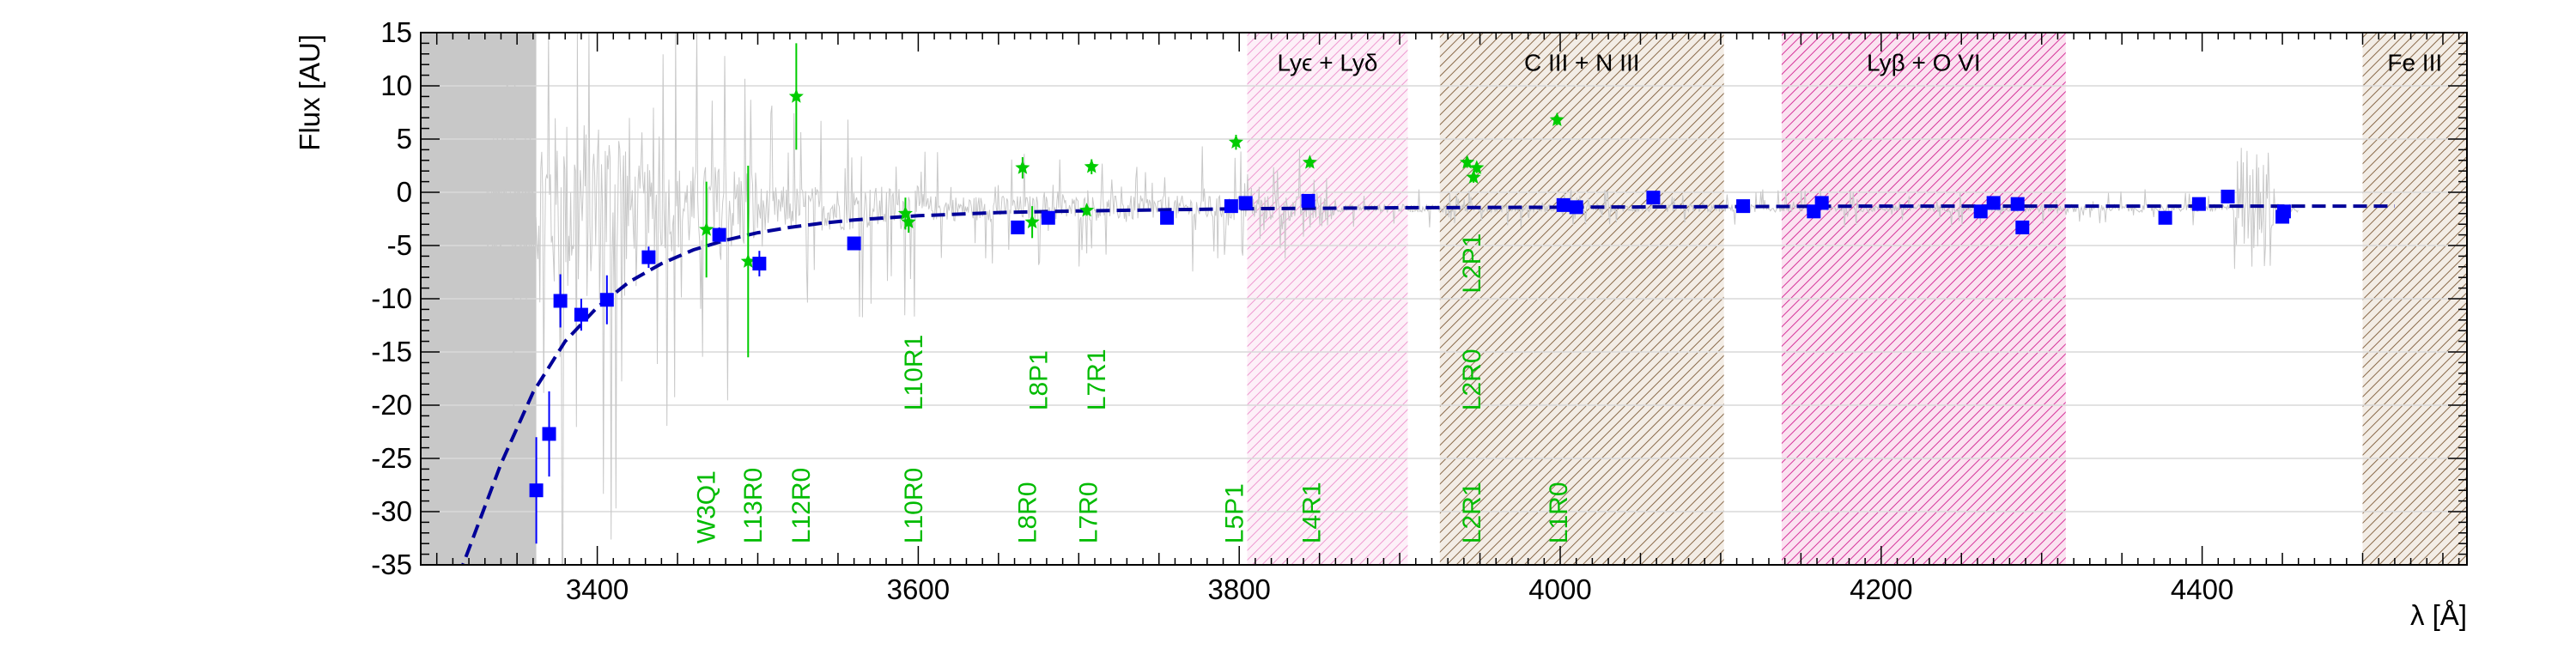 This screenshot has height=661, width=2576. Describe the element at coordinates (2202, 589) in the screenshot. I see `x-tick-label: 4400` at that location.